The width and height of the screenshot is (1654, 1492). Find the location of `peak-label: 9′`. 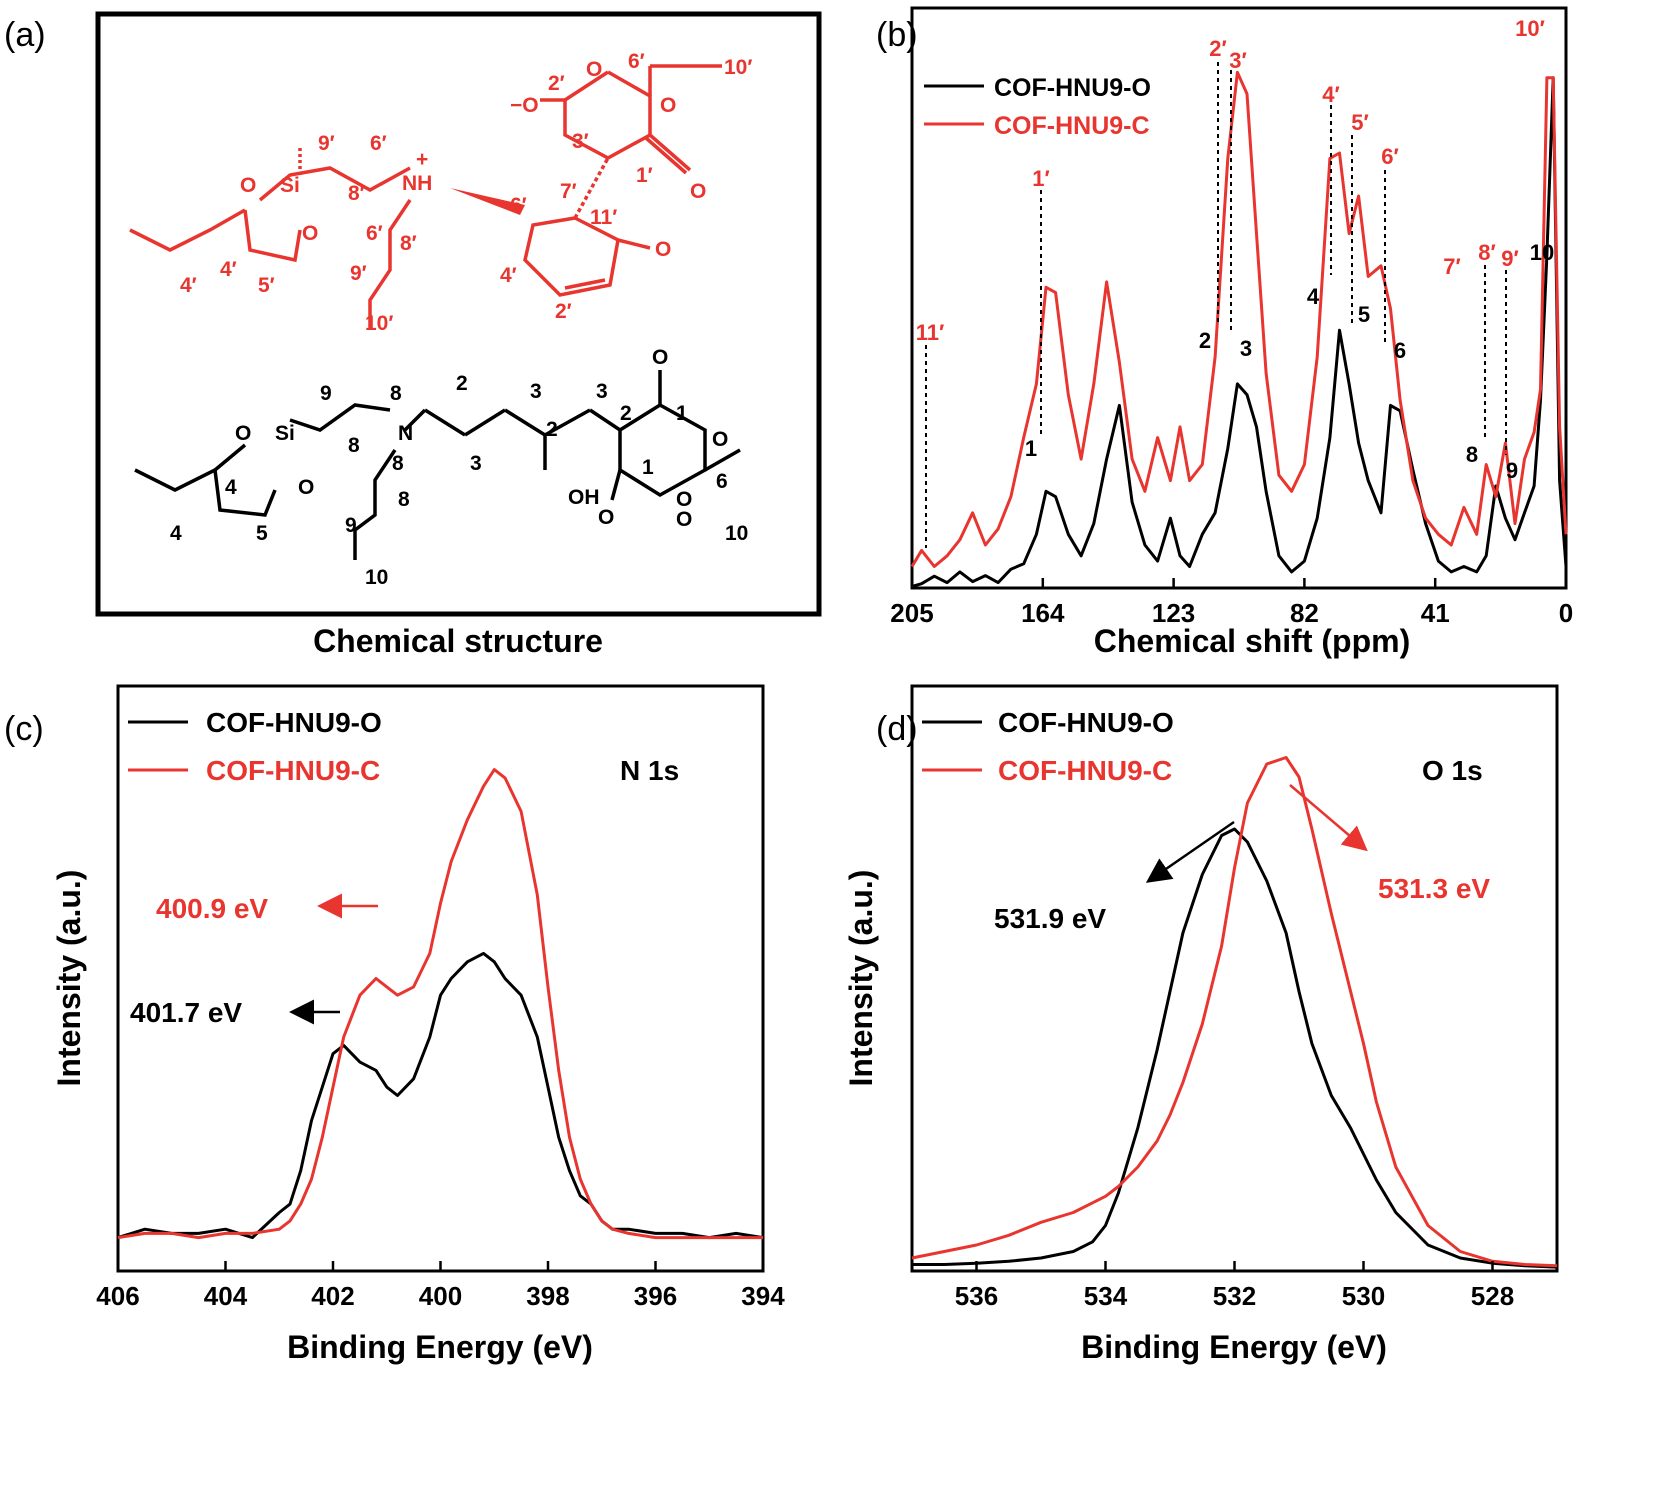

peak-label: 9′ is located at coordinates (1510, 258).